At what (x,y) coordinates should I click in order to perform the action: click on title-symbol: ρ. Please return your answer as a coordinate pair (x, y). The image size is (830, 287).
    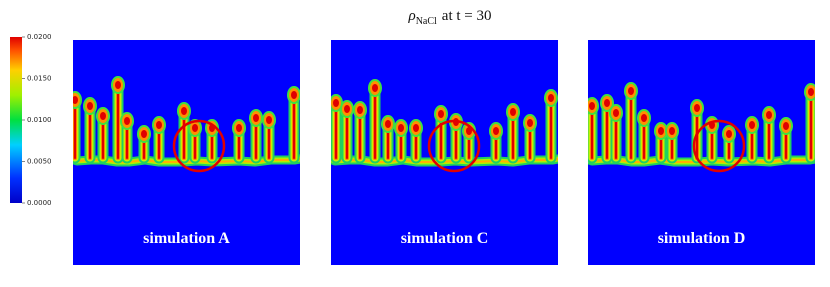
    Looking at the image, I should click on (411, 16).